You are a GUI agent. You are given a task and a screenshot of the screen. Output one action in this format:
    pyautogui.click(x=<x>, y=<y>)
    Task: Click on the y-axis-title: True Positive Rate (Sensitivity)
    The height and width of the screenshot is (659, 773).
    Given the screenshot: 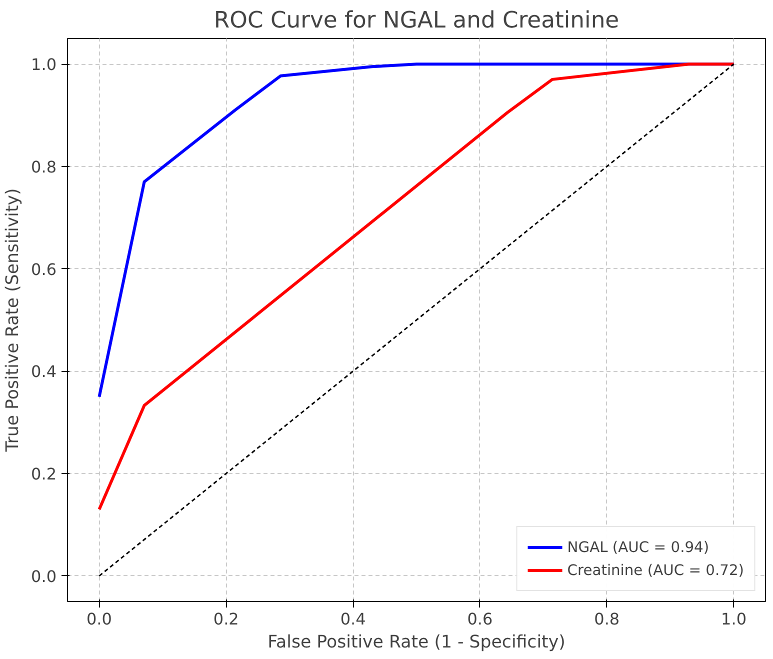 What is the action you would take?
    pyautogui.click(x=13, y=320)
    